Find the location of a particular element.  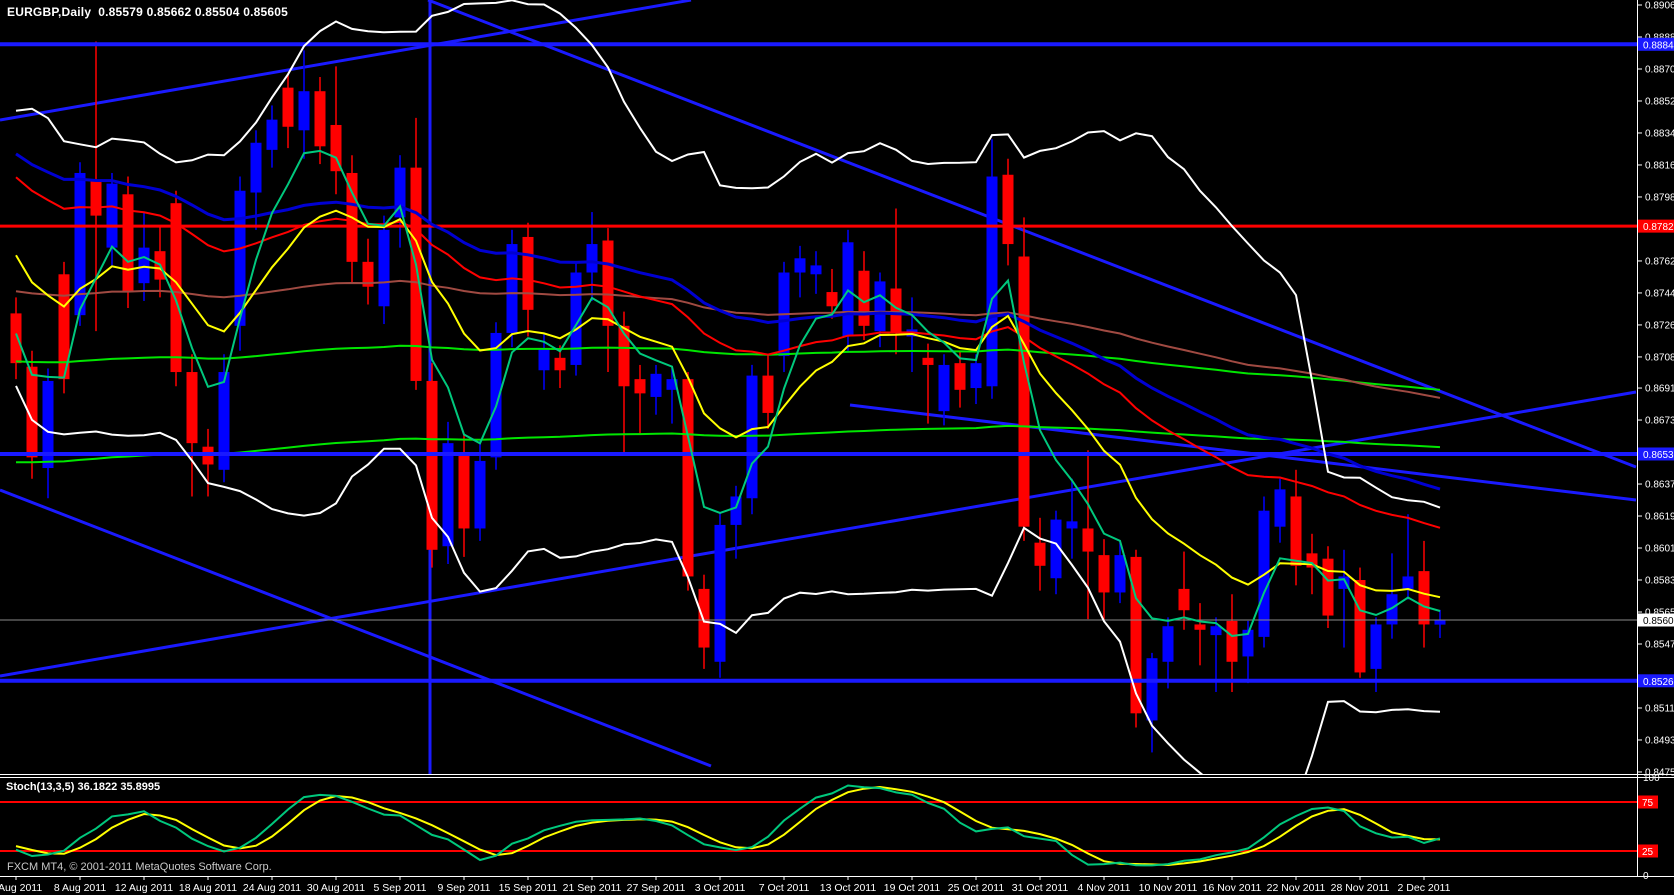

stoch-axis-label: 100 is located at coordinates (1651, 778).